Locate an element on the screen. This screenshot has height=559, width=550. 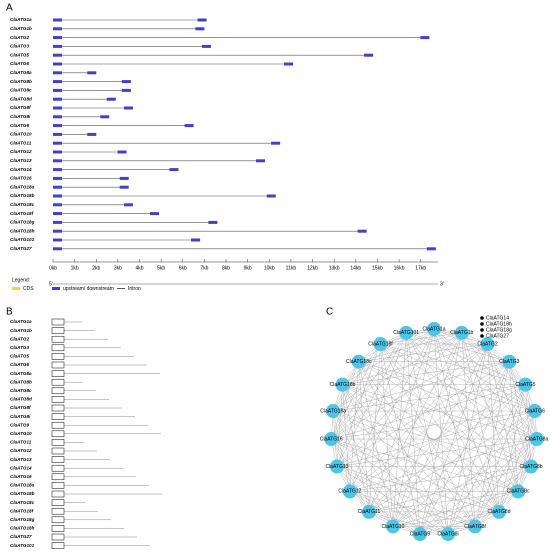
gene-name: ClaATG18b is located at coordinates (22, 493).